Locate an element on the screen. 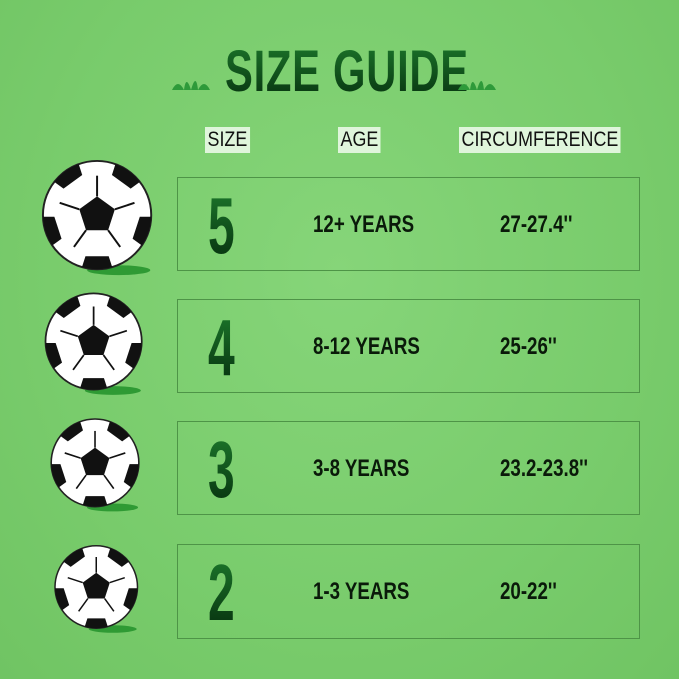 Image resolution: width=679 pixels, height=679 pixels. circumference-value: 20-22'' is located at coordinates (528, 591).